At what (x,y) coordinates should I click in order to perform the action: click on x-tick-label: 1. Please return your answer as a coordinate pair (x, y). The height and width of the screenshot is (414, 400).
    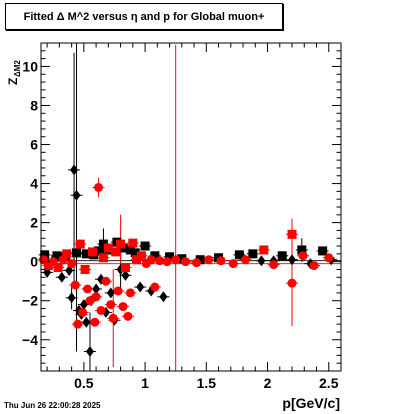
    Looking at the image, I should click on (145, 383).